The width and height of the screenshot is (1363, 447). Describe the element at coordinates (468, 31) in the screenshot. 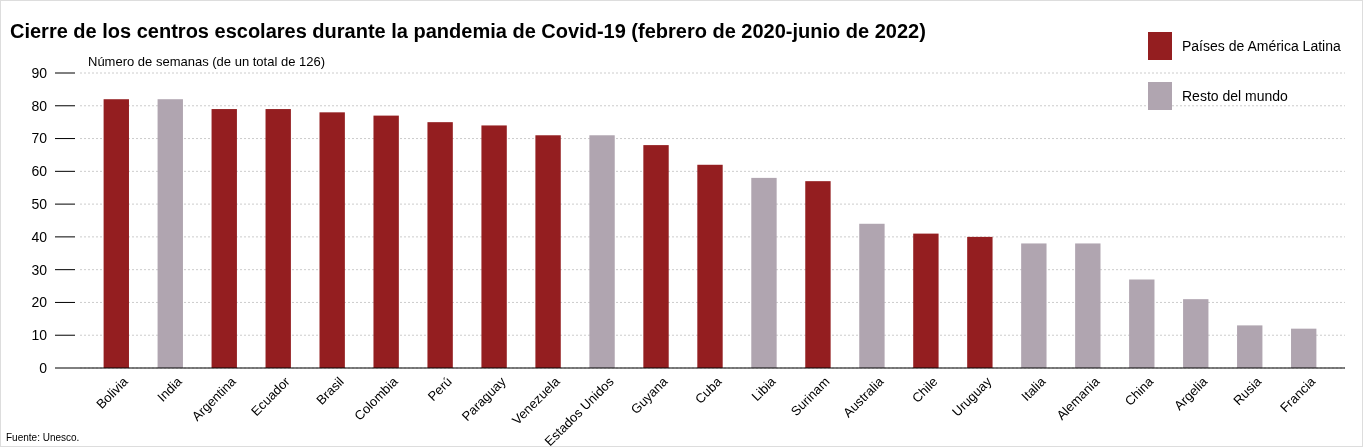

I see `chart-title: Cierre de los centros escolares durante la pandemia de Covid-19 (febrero de 2020-junio de 2022)` at that location.